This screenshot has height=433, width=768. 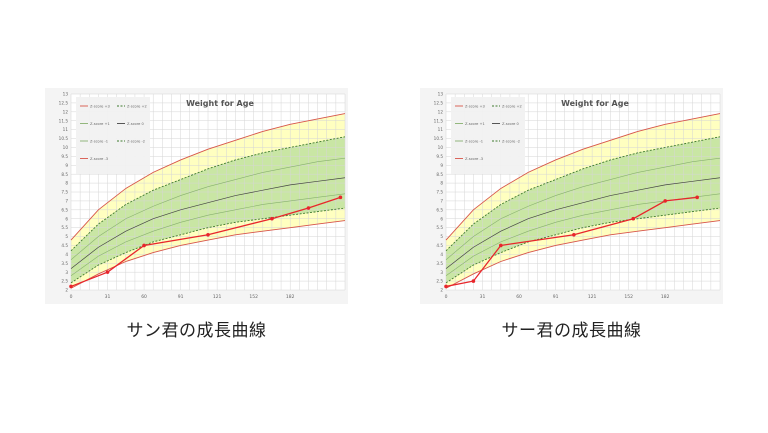 I want to click on y-tick-label: 10, so click(x=441, y=147).